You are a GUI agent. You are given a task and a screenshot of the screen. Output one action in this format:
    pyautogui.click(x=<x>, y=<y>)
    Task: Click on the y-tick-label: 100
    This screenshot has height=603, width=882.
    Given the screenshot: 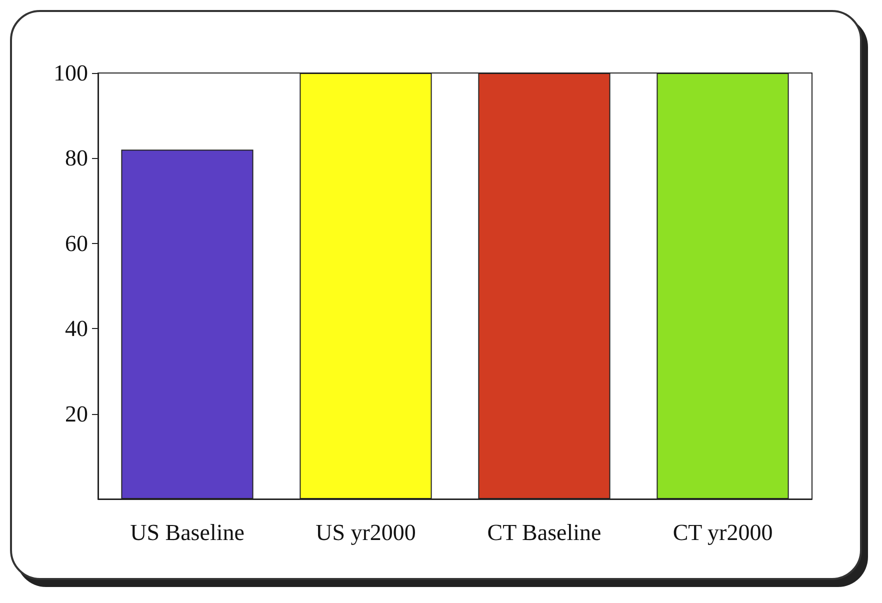 What is the action you would take?
    pyautogui.click(x=71, y=73)
    